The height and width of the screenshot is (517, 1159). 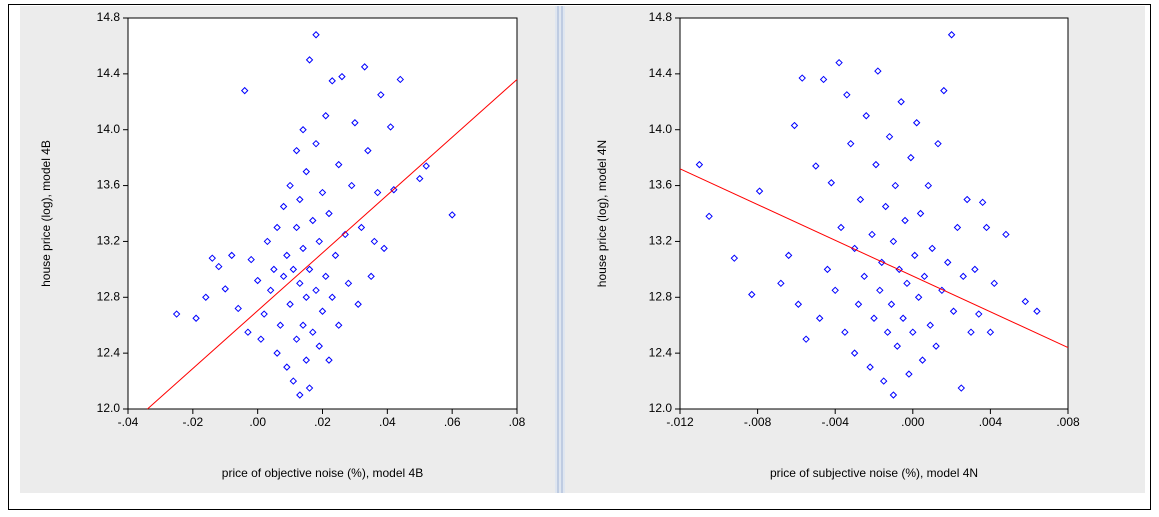 What do you see at coordinates (257, 422) in the screenshot?
I see `x-tick-label: .00` at bounding box center [257, 422].